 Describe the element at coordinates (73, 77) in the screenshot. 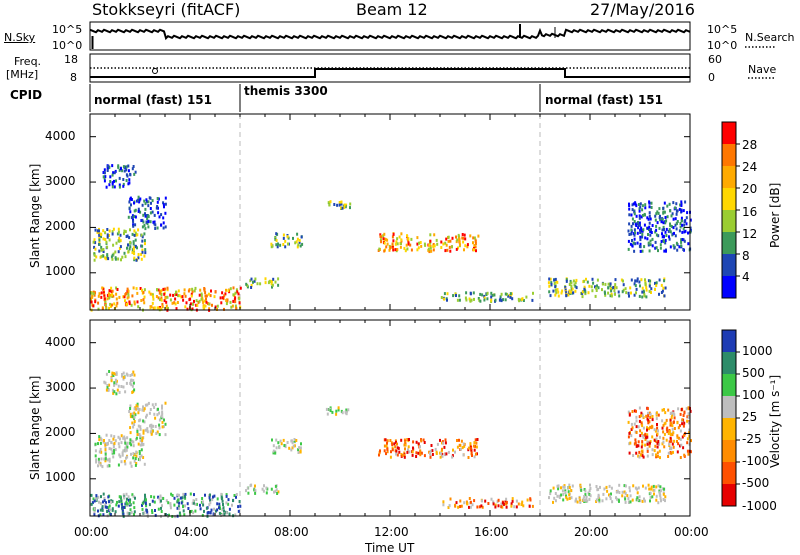

I see `freq-tick-bottom: 8` at that location.